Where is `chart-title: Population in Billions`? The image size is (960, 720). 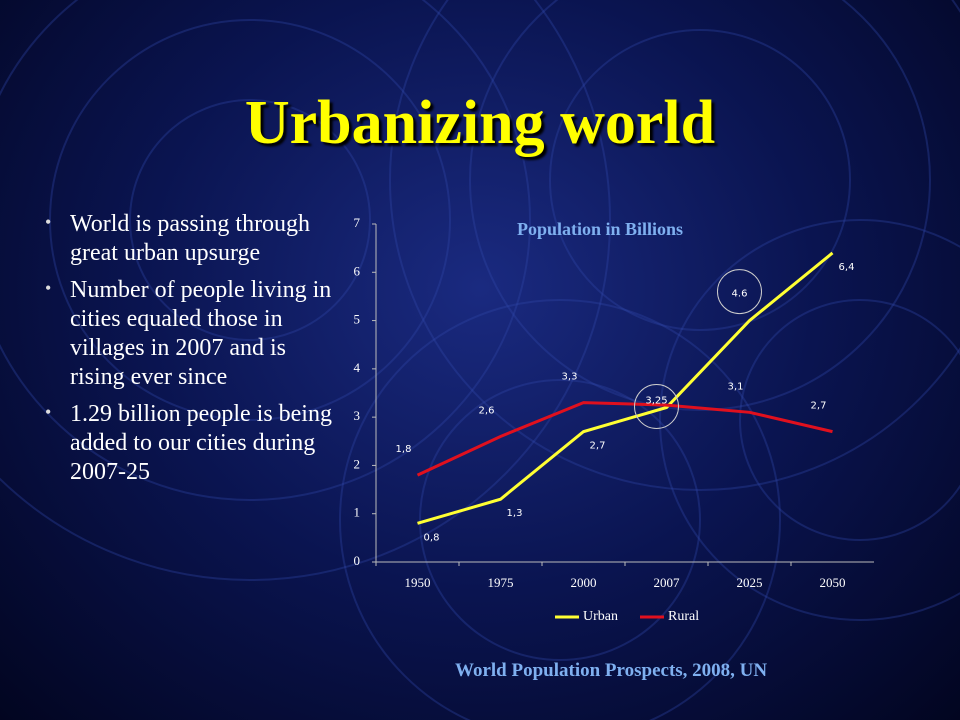 chart-title: Population in Billions is located at coordinates (600, 229).